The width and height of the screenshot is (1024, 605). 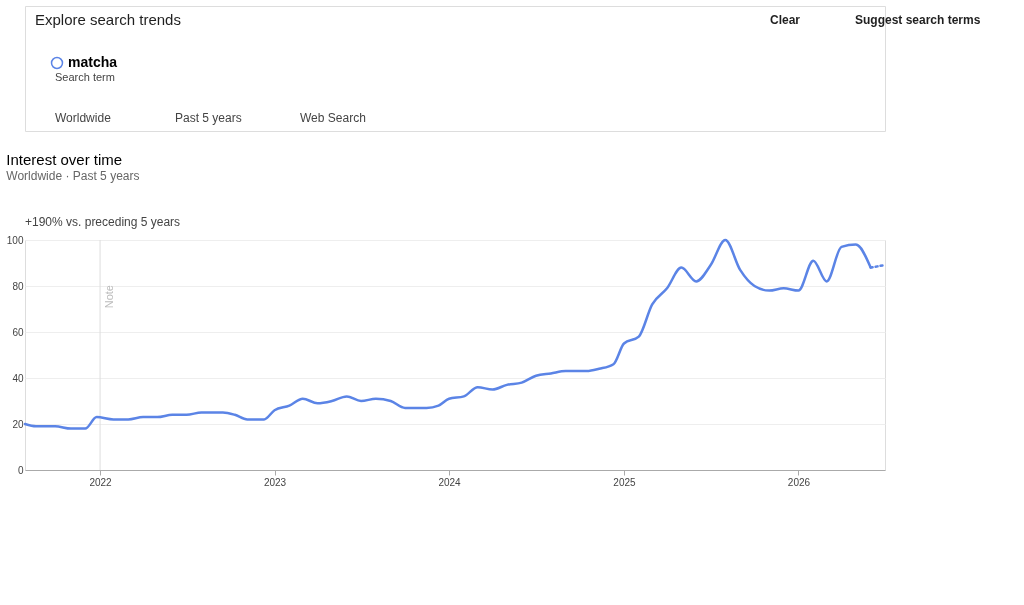 I want to click on legend-label: matcha, so click(x=93, y=62).